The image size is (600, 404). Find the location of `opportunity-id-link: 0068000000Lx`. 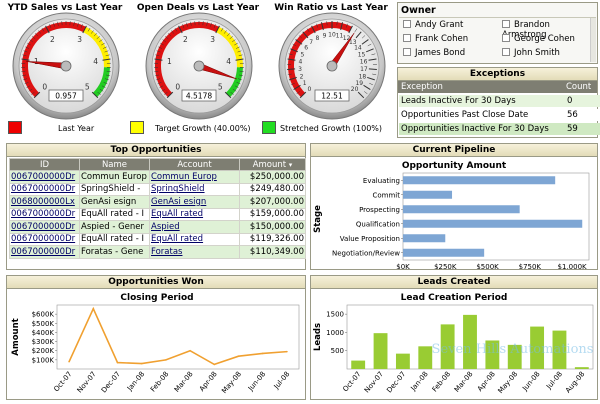

opportunity-id-link: 0068000000Lx is located at coordinates (43, 201).